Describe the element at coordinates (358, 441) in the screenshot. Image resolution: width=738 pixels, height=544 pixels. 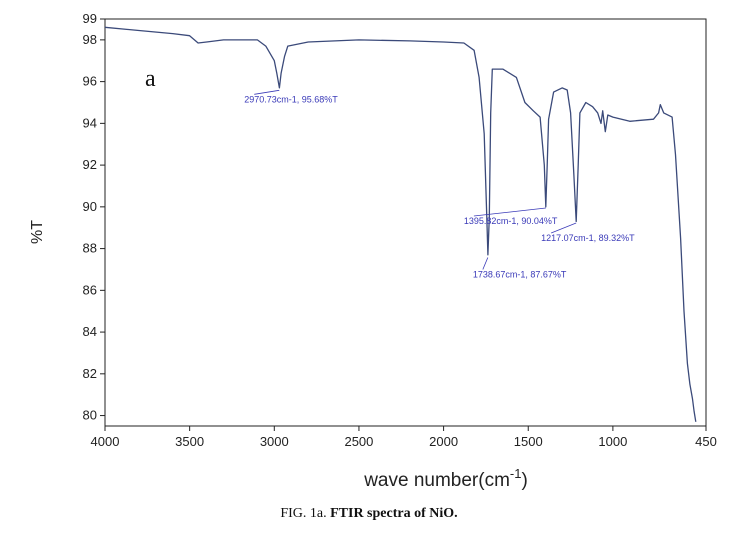
I see `x-tick-label: 2500` at that location.